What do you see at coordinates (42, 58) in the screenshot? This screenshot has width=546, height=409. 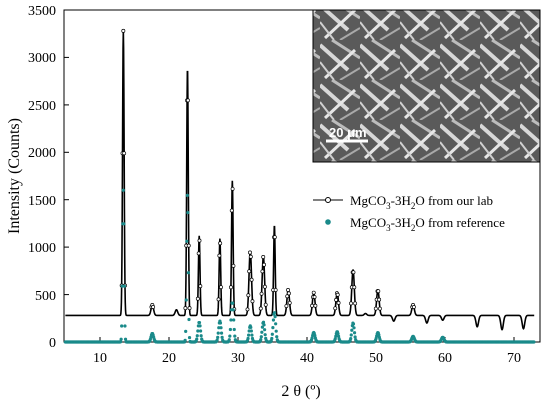 I see `y-tick-label: 3000` at bounding box center [42, 58].